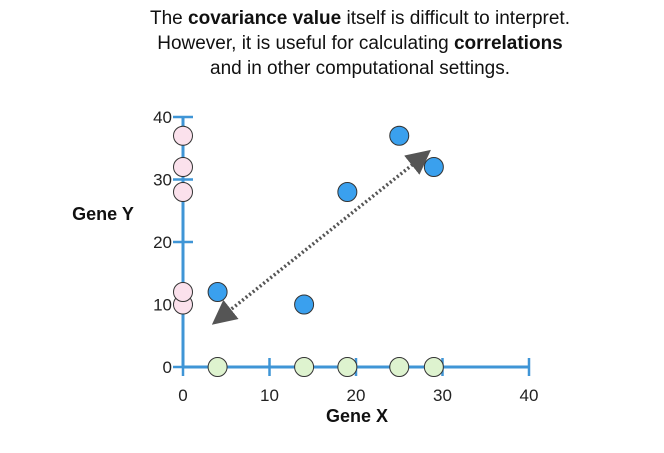  Describe the element at coordinates (162, 117) in the screenshot. I see `y-tick-label: 40` at that location.